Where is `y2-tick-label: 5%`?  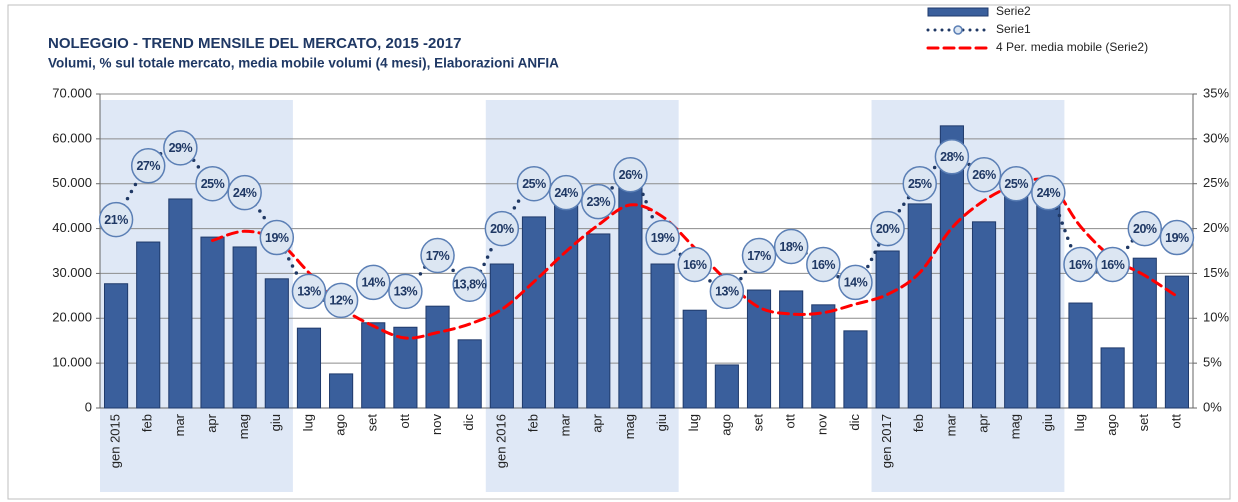 y2-tick-label: 5% is located at coordinates (1212, 362).